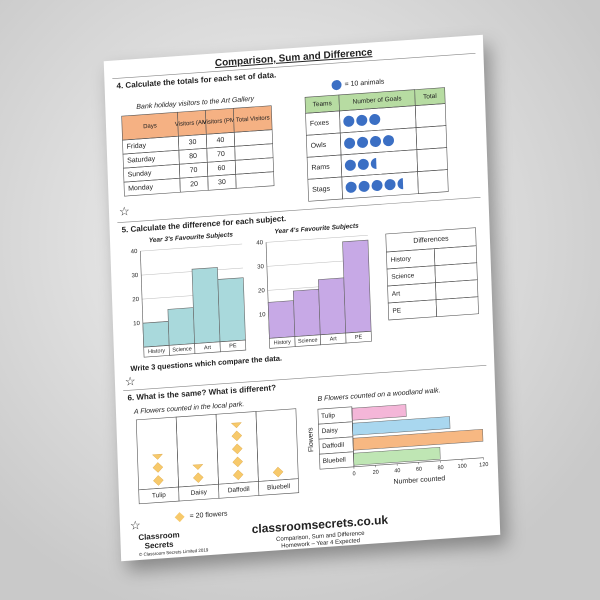  Describe the element at coordinates (397, 471) in the screenshot. I see `x-tick-label: 40` at that location.